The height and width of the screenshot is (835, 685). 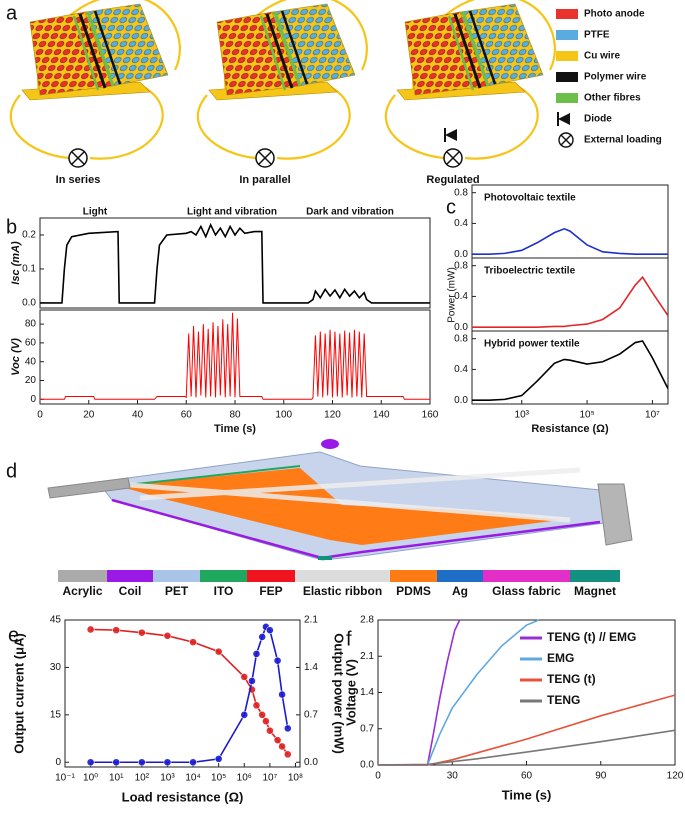 What do you see at coordinates (31, 343) in the screenshot?
I see `y-tick-label: 60` at bounding box center [31, 343].